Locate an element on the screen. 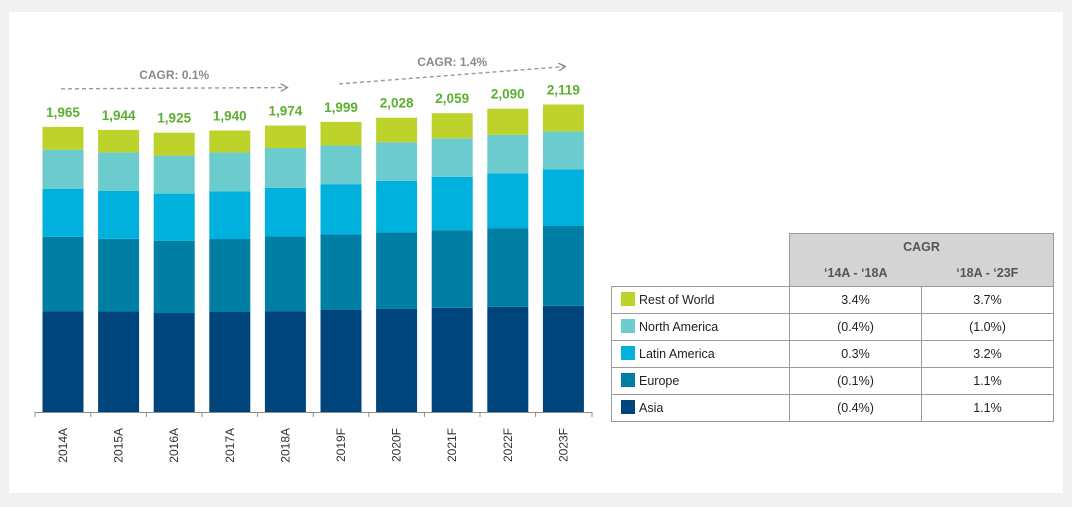 Image resolution: width=1072 pixels, height=507 pixels. cagr-value: (1.0%) is located at coordinates (987, 327).